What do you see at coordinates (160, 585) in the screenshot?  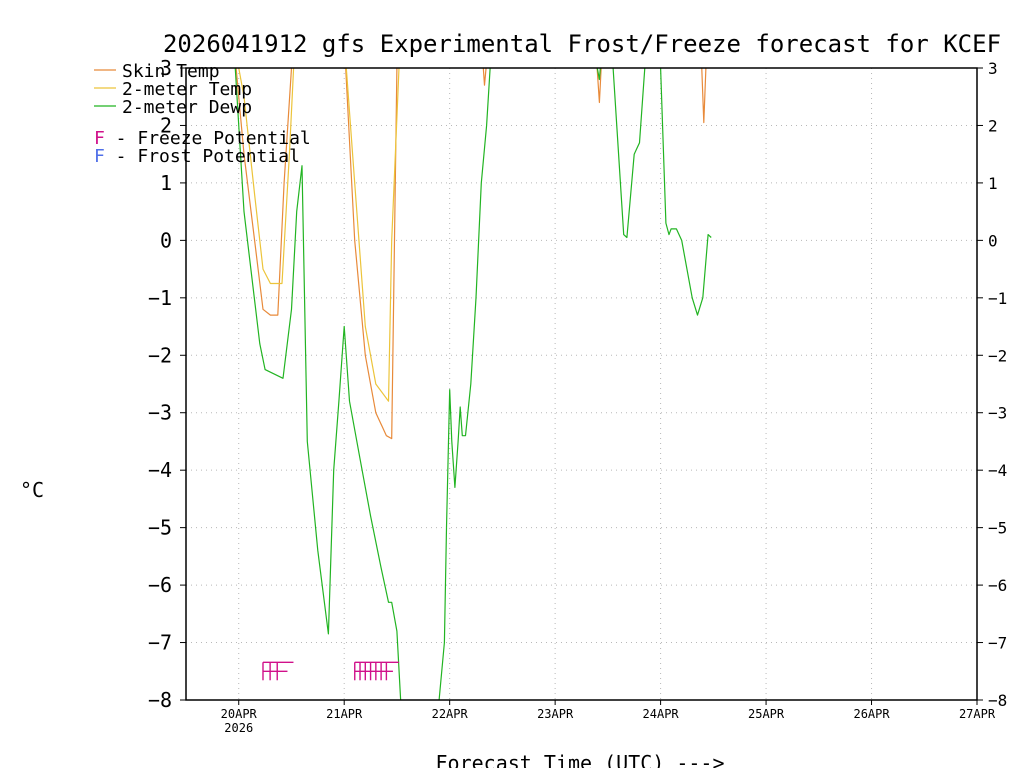 I see `y-tick-label-left: −6` at bounding box center [160, 585].